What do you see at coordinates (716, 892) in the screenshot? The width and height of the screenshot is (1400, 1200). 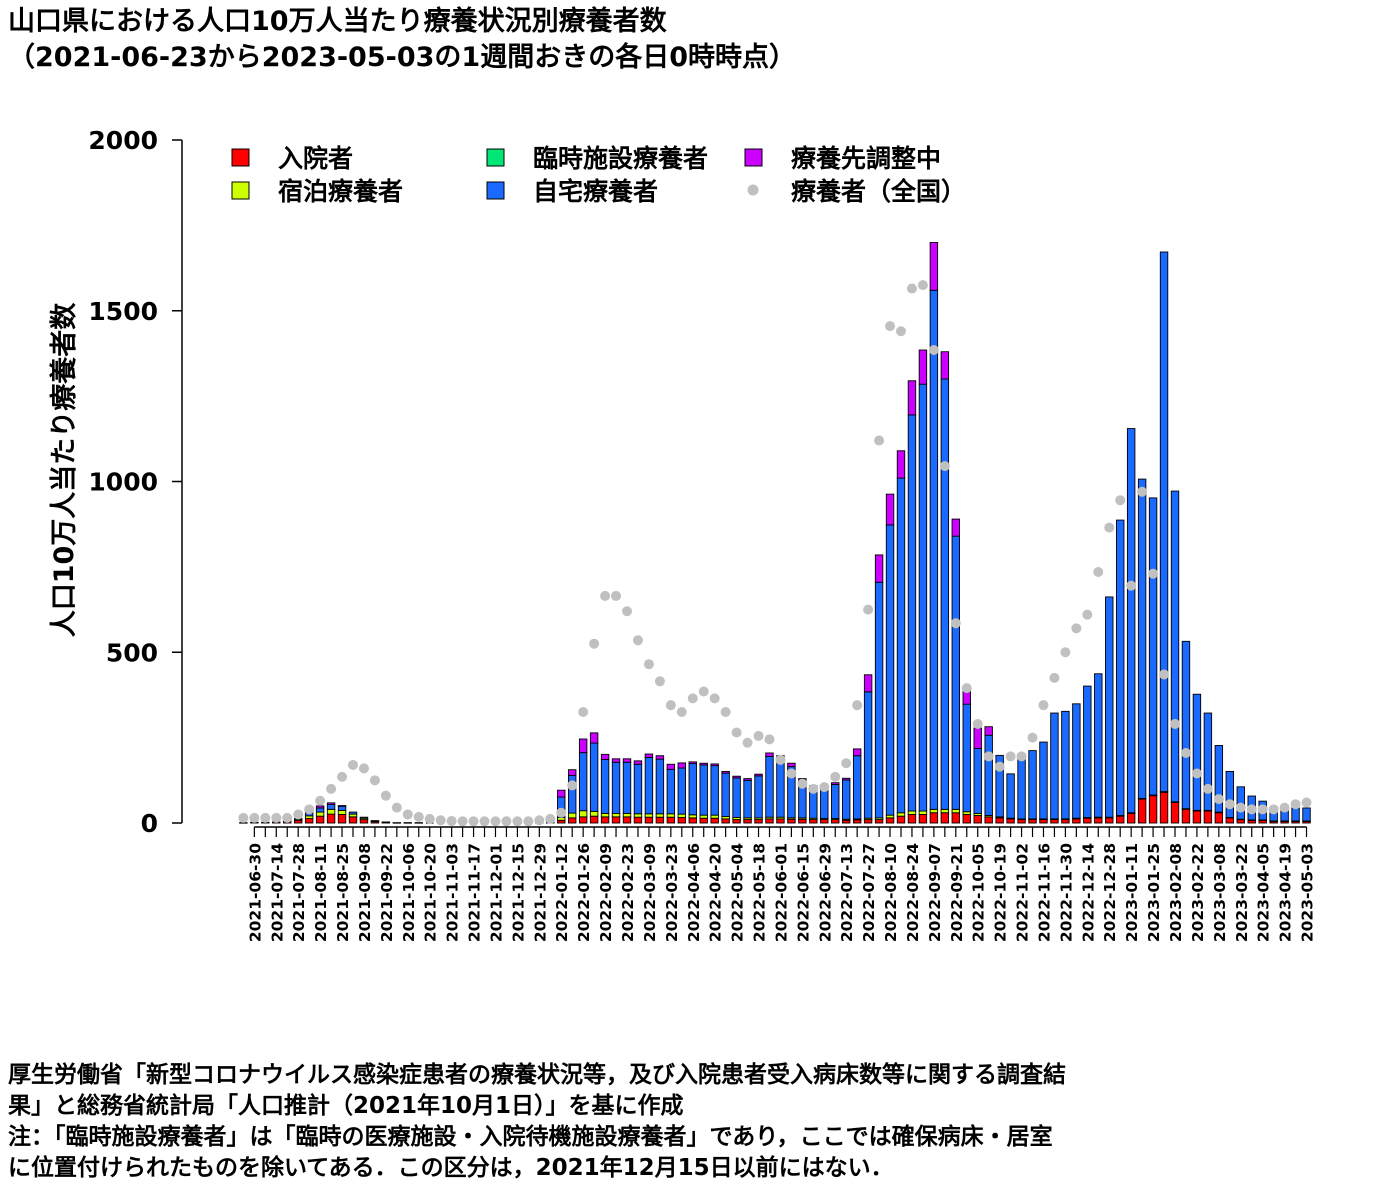 I see `x-tick-label: 2022-04-20` at bounding box center [716, 892].